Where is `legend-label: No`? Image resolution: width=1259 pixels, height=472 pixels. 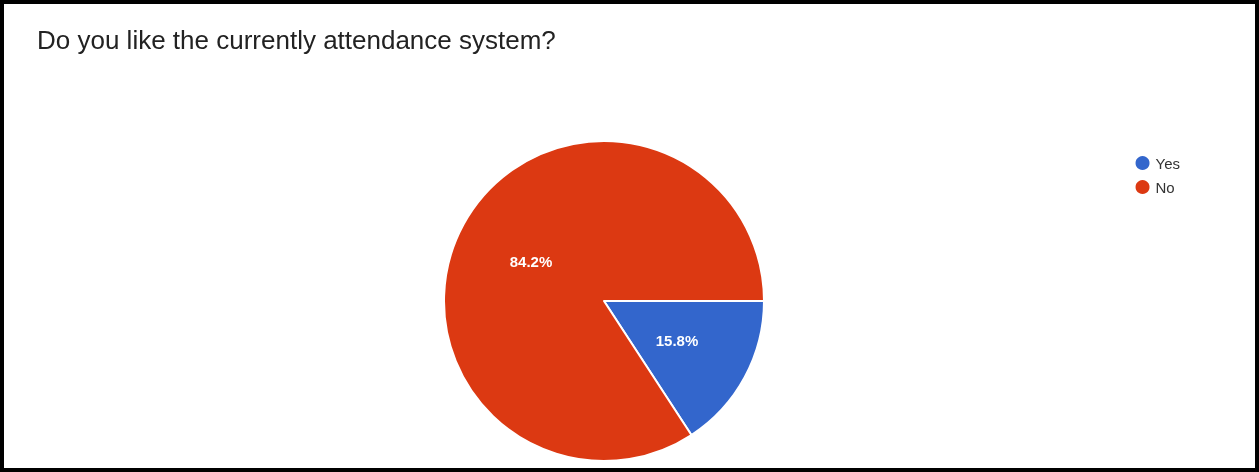 legend-label: No is located at coordinates (1165, 187).